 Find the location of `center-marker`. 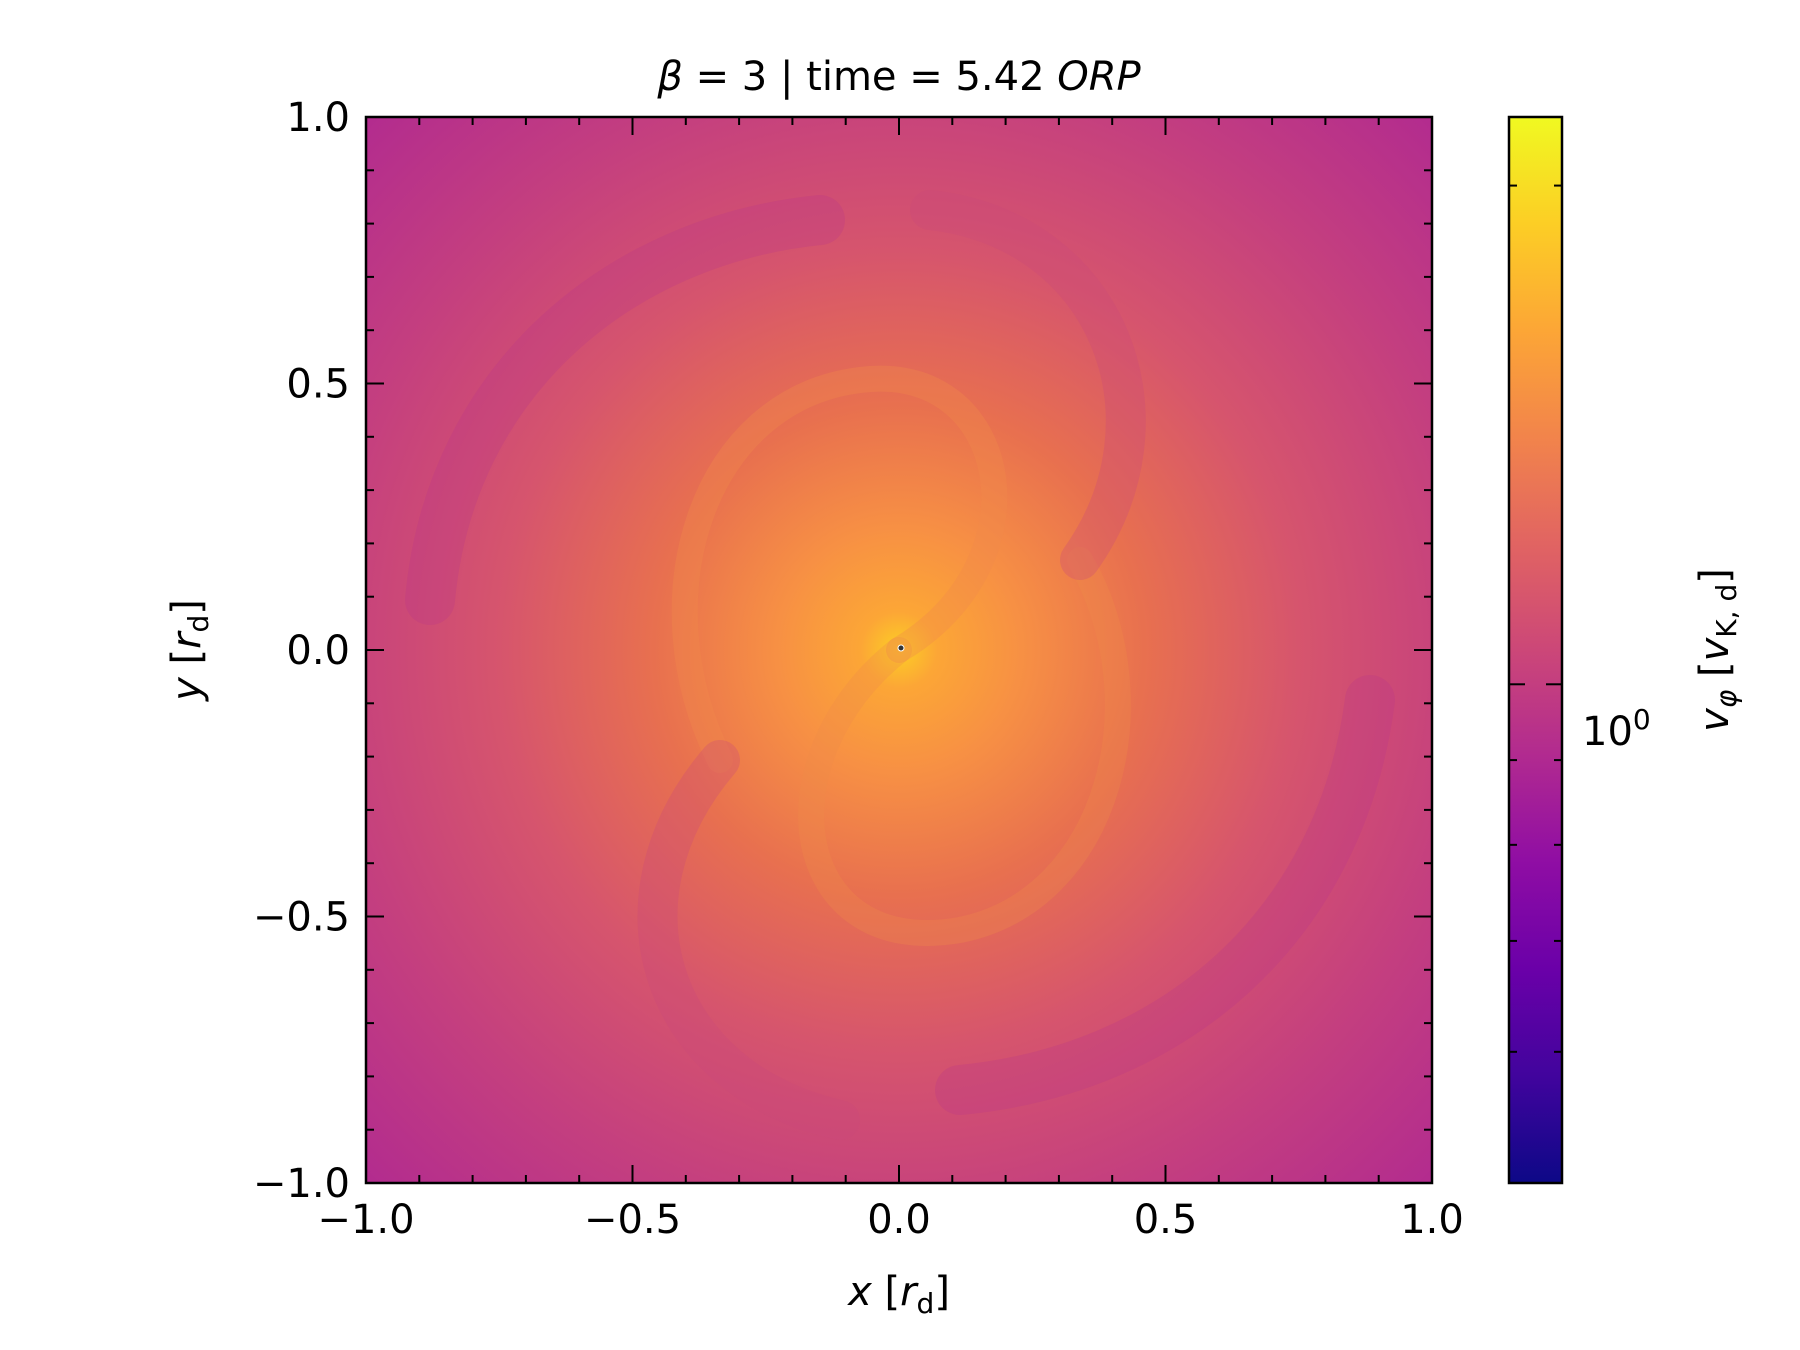

center-marker is located at coordinates (901, 648).